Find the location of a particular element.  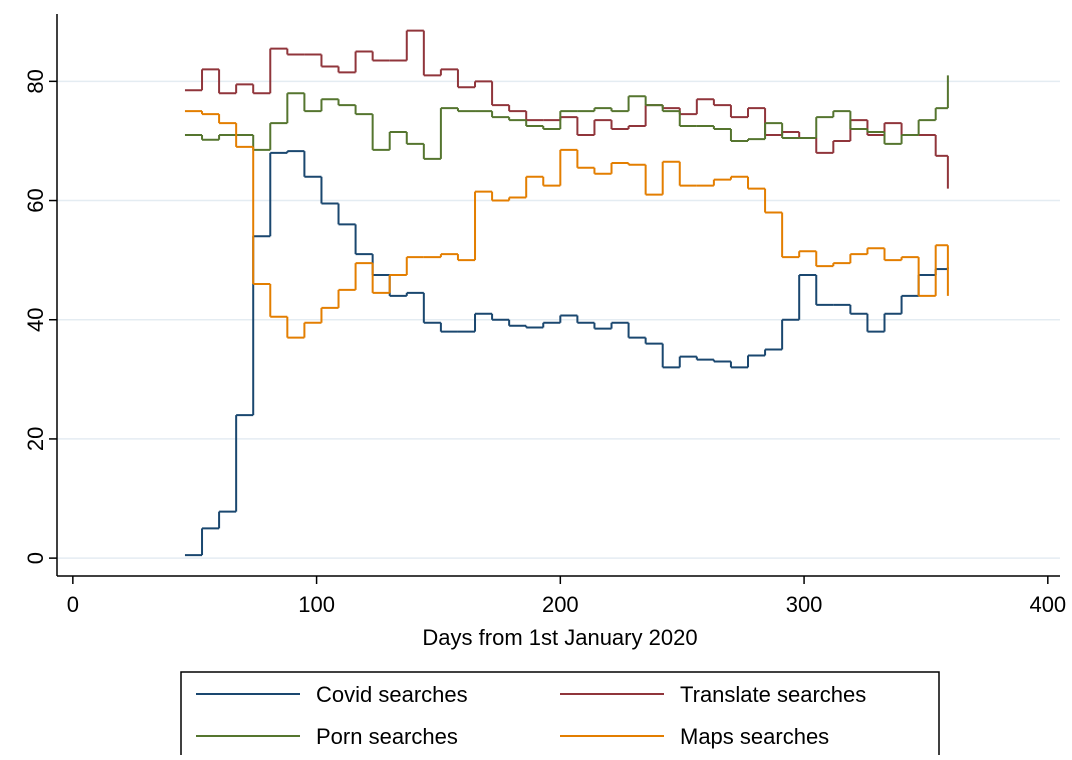

legend-label: Translate searches is located at coordinates (773, 694).